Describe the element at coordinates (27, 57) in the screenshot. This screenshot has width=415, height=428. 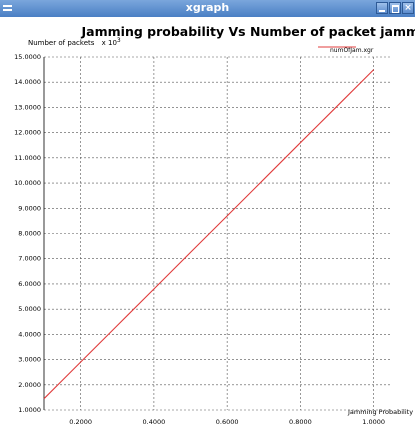
I see `y-tick-label: 15.0000` at that location.